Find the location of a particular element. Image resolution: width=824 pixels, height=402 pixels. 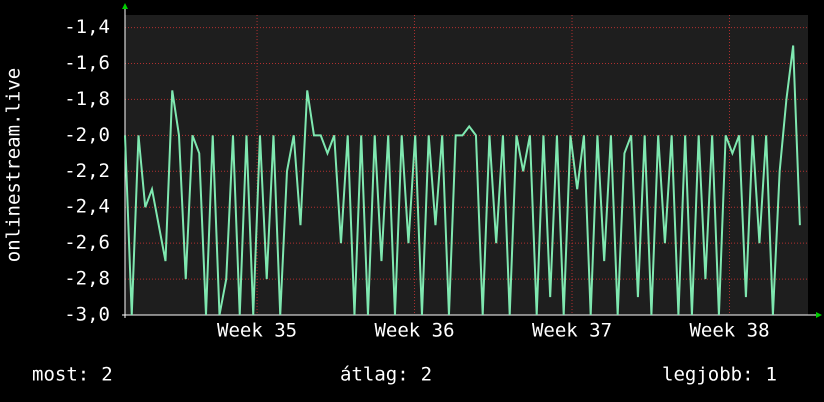

legend-value: 1 is located at coordinates (771, 375).